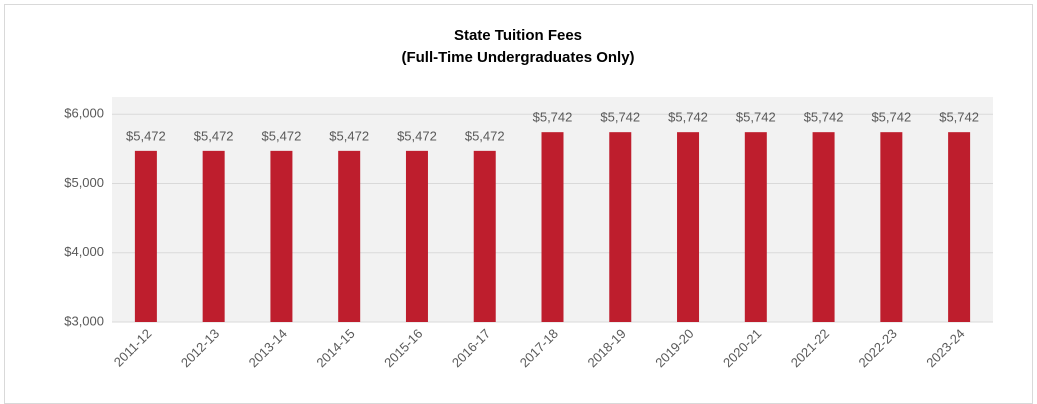 This screenshot has width=1037, height=404. Describe the element at coordinates (84, 182) in the screenshot. I see `y-tick-label: $5,000` at that location.